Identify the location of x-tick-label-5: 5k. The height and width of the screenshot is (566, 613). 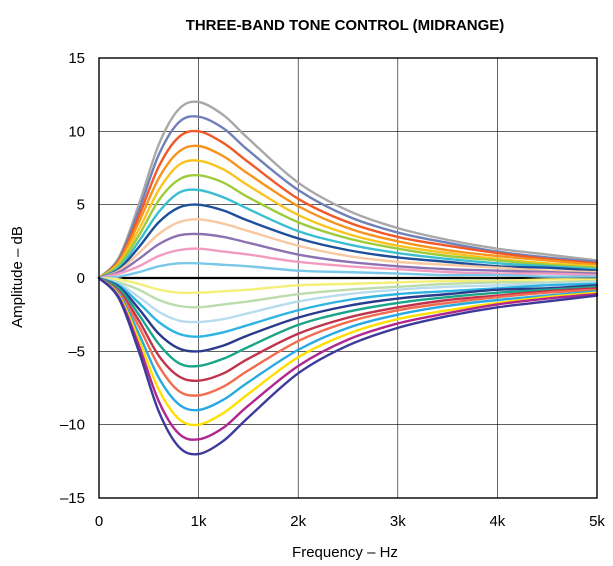
(597, 521).